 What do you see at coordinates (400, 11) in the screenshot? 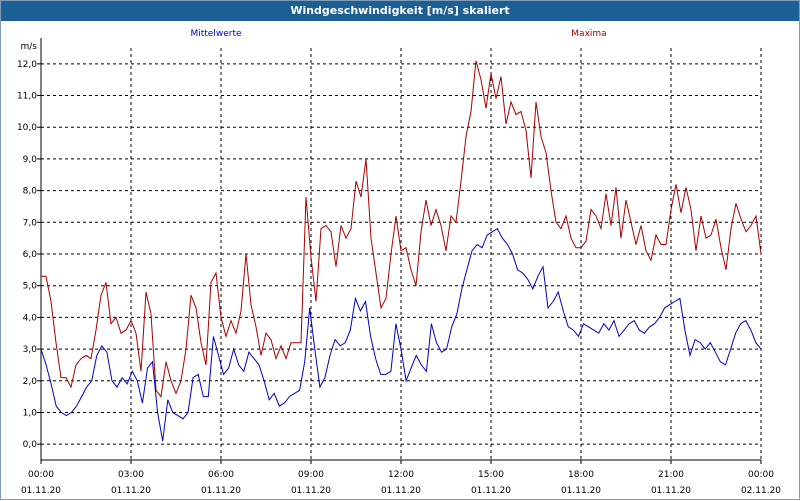
I see `window-title: Windgeschwindigkeit [m/s] skaliert` at bounding box center [400, 11].